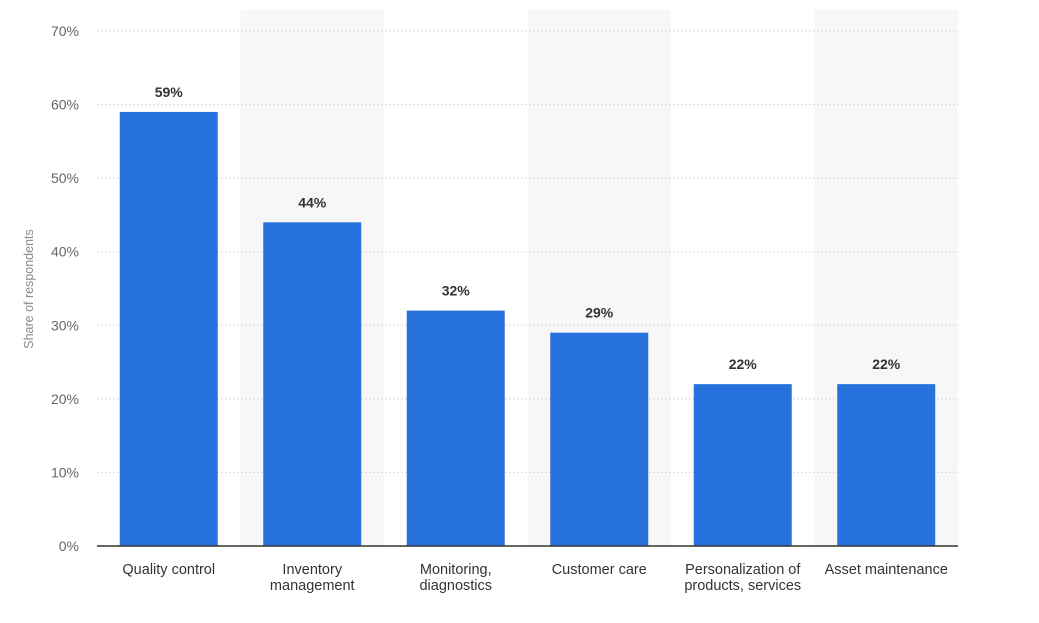  I want to click on data-label: 44%, so click(312, 202).